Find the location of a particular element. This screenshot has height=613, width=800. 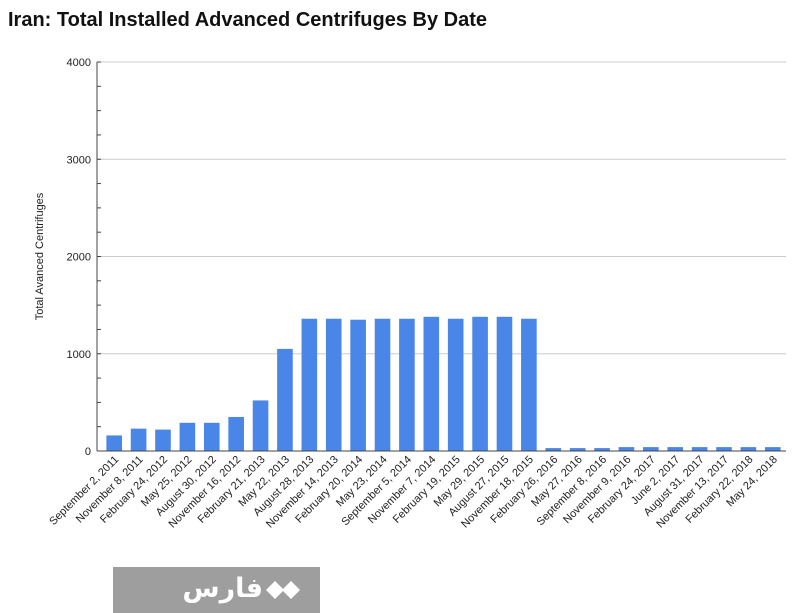

logo-text: فارس is located at coordinates (222, 588).